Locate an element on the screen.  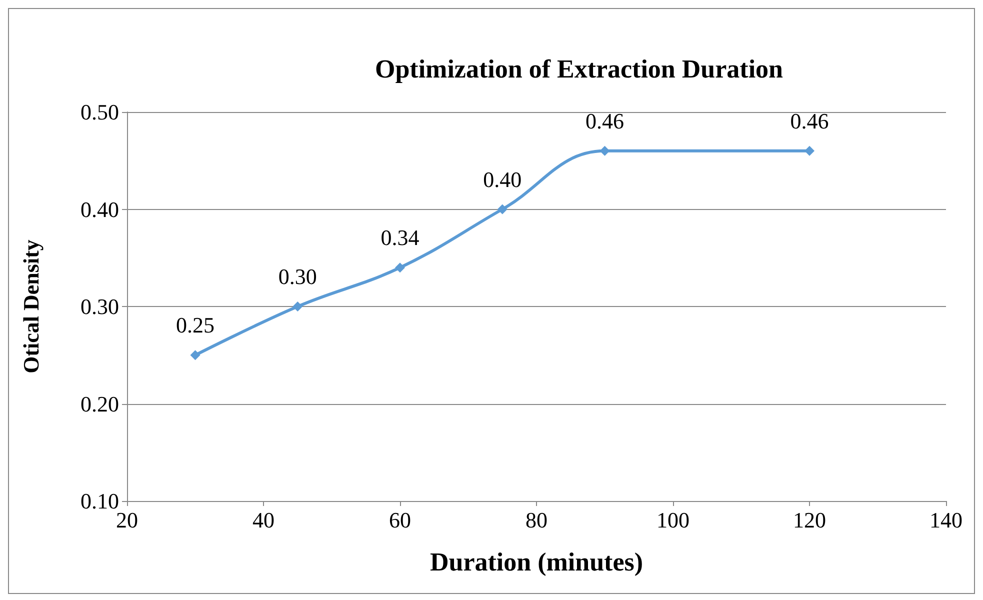
y-tick-label: 0.40 is located at coordinates (99, 209).